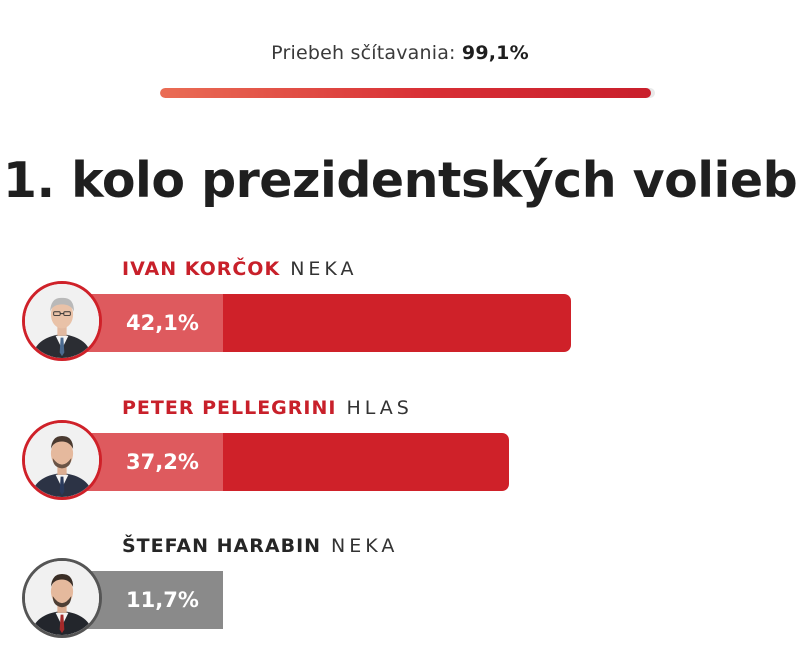  I want to click on result-percent: 42,1%, so click(162, 323).